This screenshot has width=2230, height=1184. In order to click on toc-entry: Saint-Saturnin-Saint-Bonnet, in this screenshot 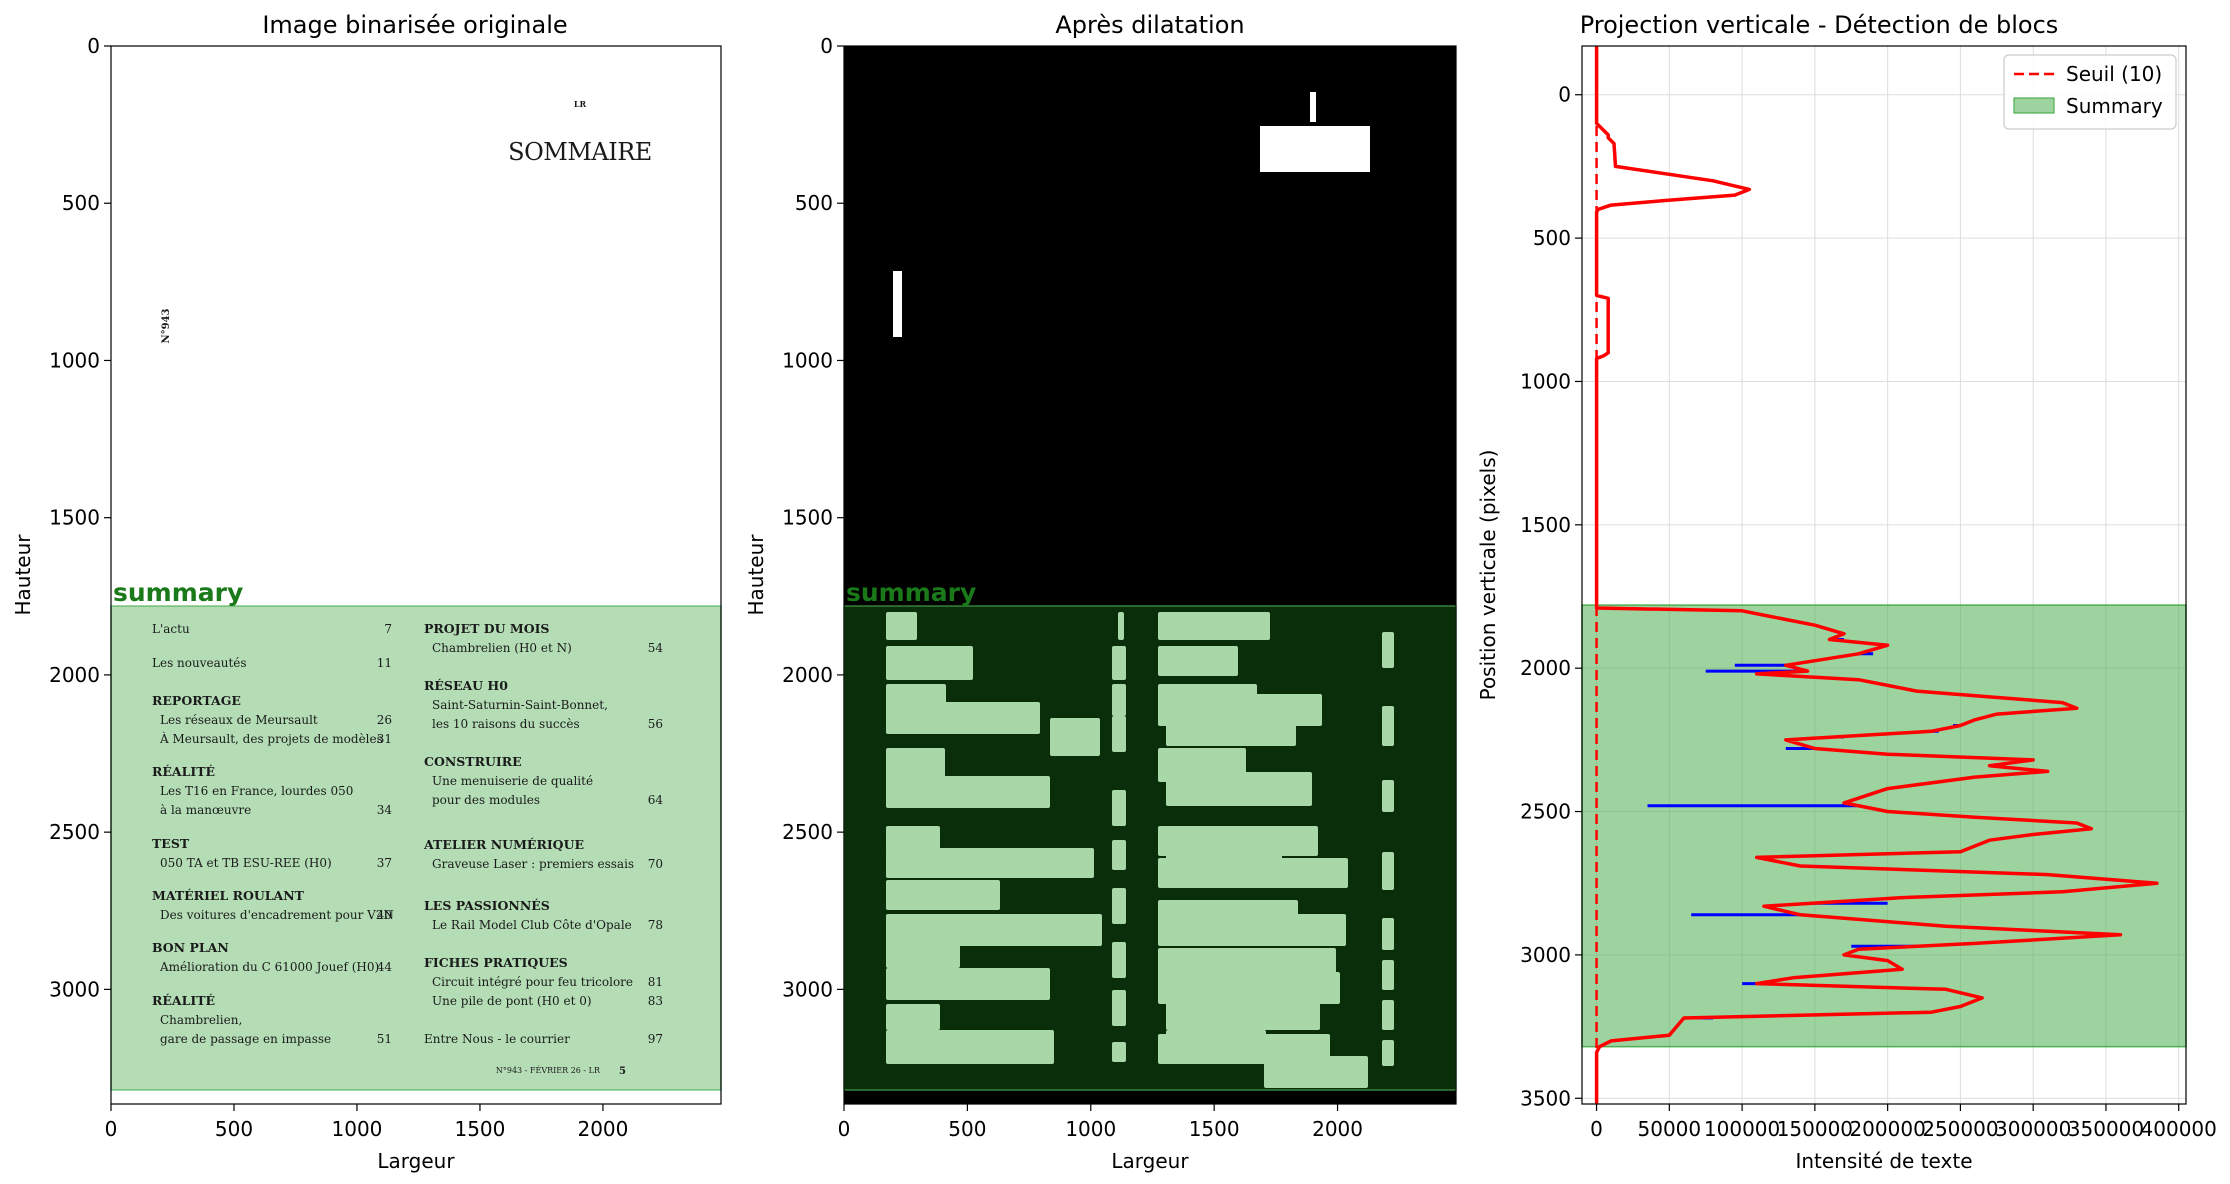, I will do `click(520, 705)`.